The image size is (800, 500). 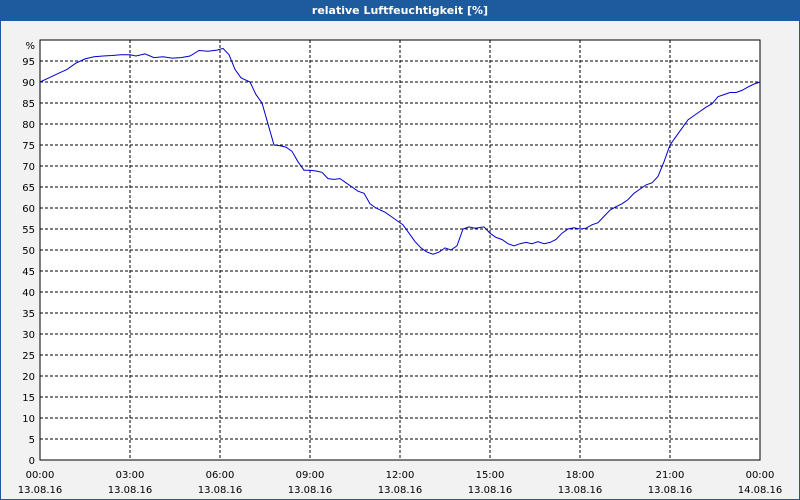 What do you see at coordinates (28, 62) in the screenshot?
I see `y-tick-label: 95` at bounding box center [28, 62].